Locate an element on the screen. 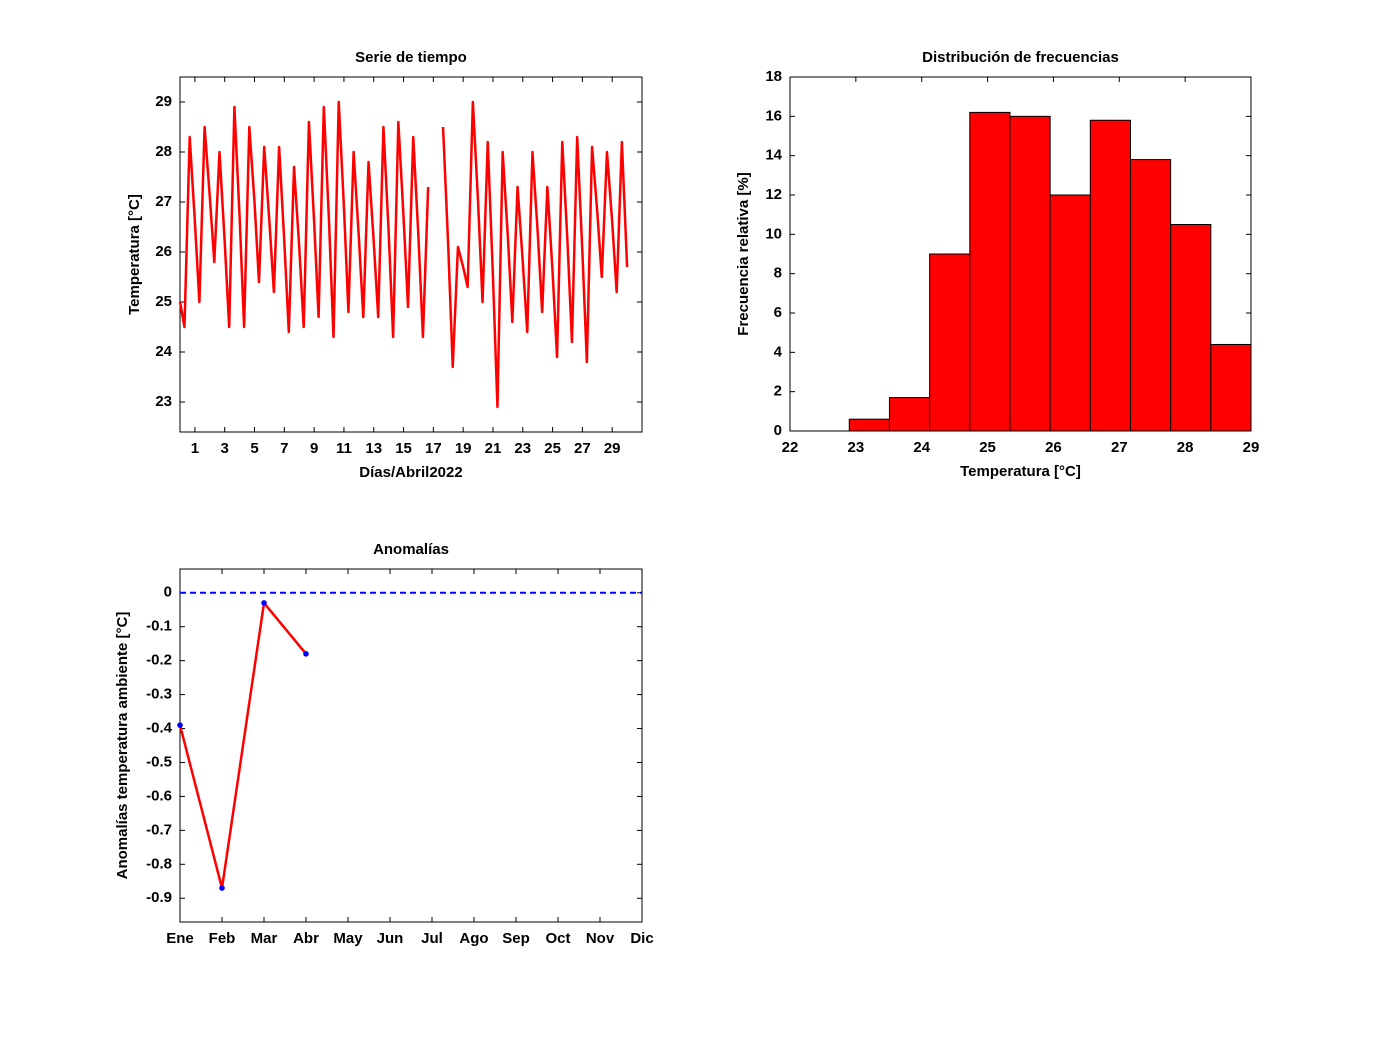 This screenshot has height=1037, width=1383. chart-title: Serie de tiempo is located at coordinates (411, 57).